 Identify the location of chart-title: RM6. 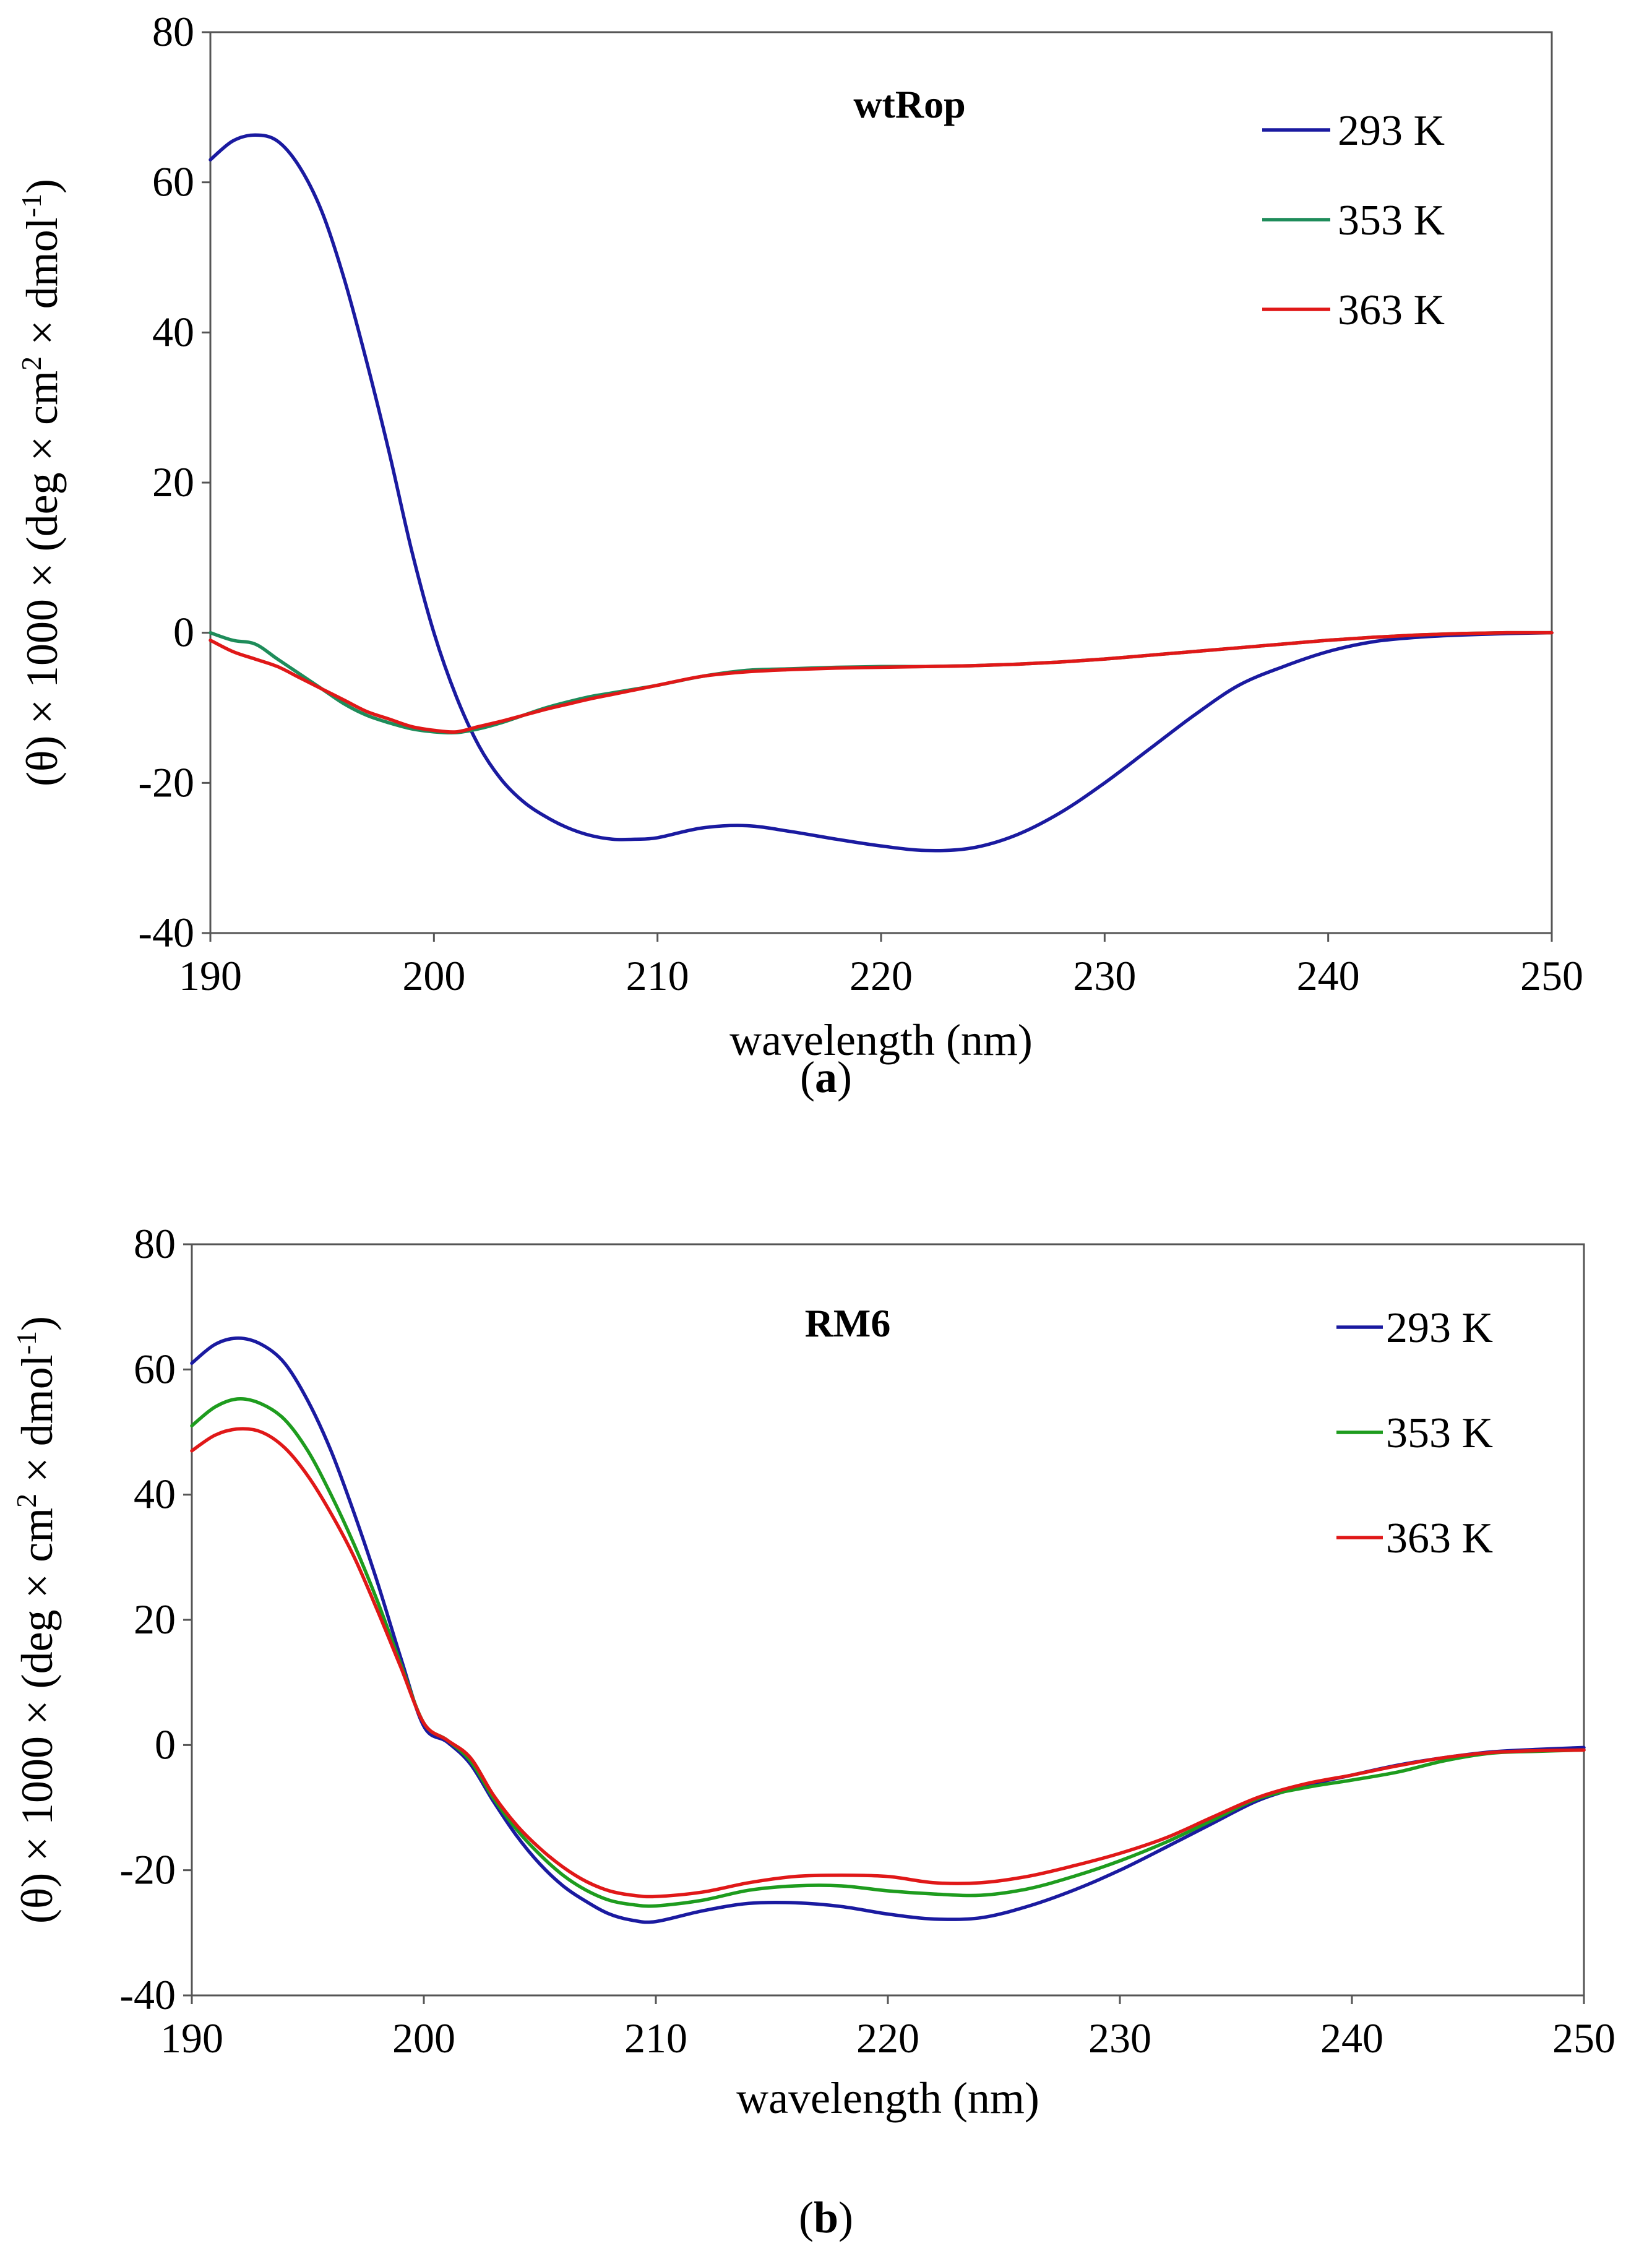
(848, 1323).